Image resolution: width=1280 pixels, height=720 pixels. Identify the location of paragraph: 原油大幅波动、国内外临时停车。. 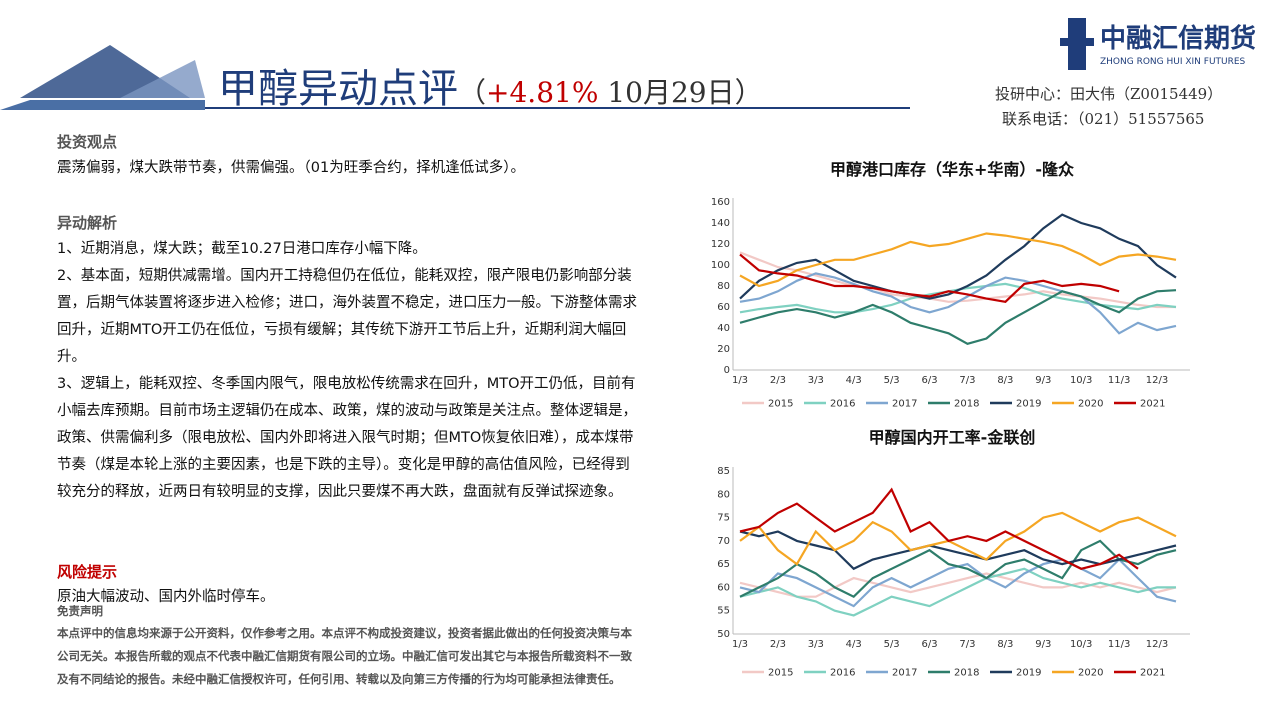
(166, 597).